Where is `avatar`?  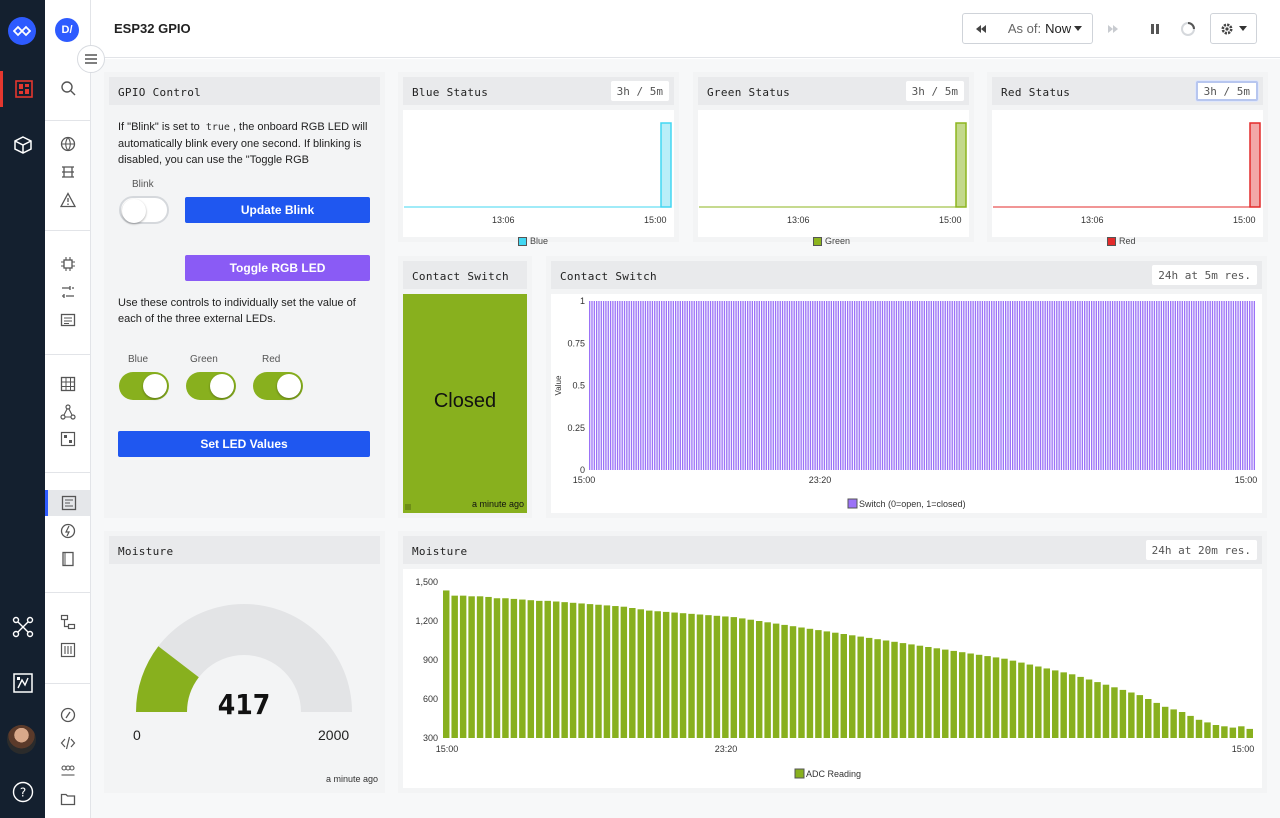
avatar is located at coordinates (21, 739).